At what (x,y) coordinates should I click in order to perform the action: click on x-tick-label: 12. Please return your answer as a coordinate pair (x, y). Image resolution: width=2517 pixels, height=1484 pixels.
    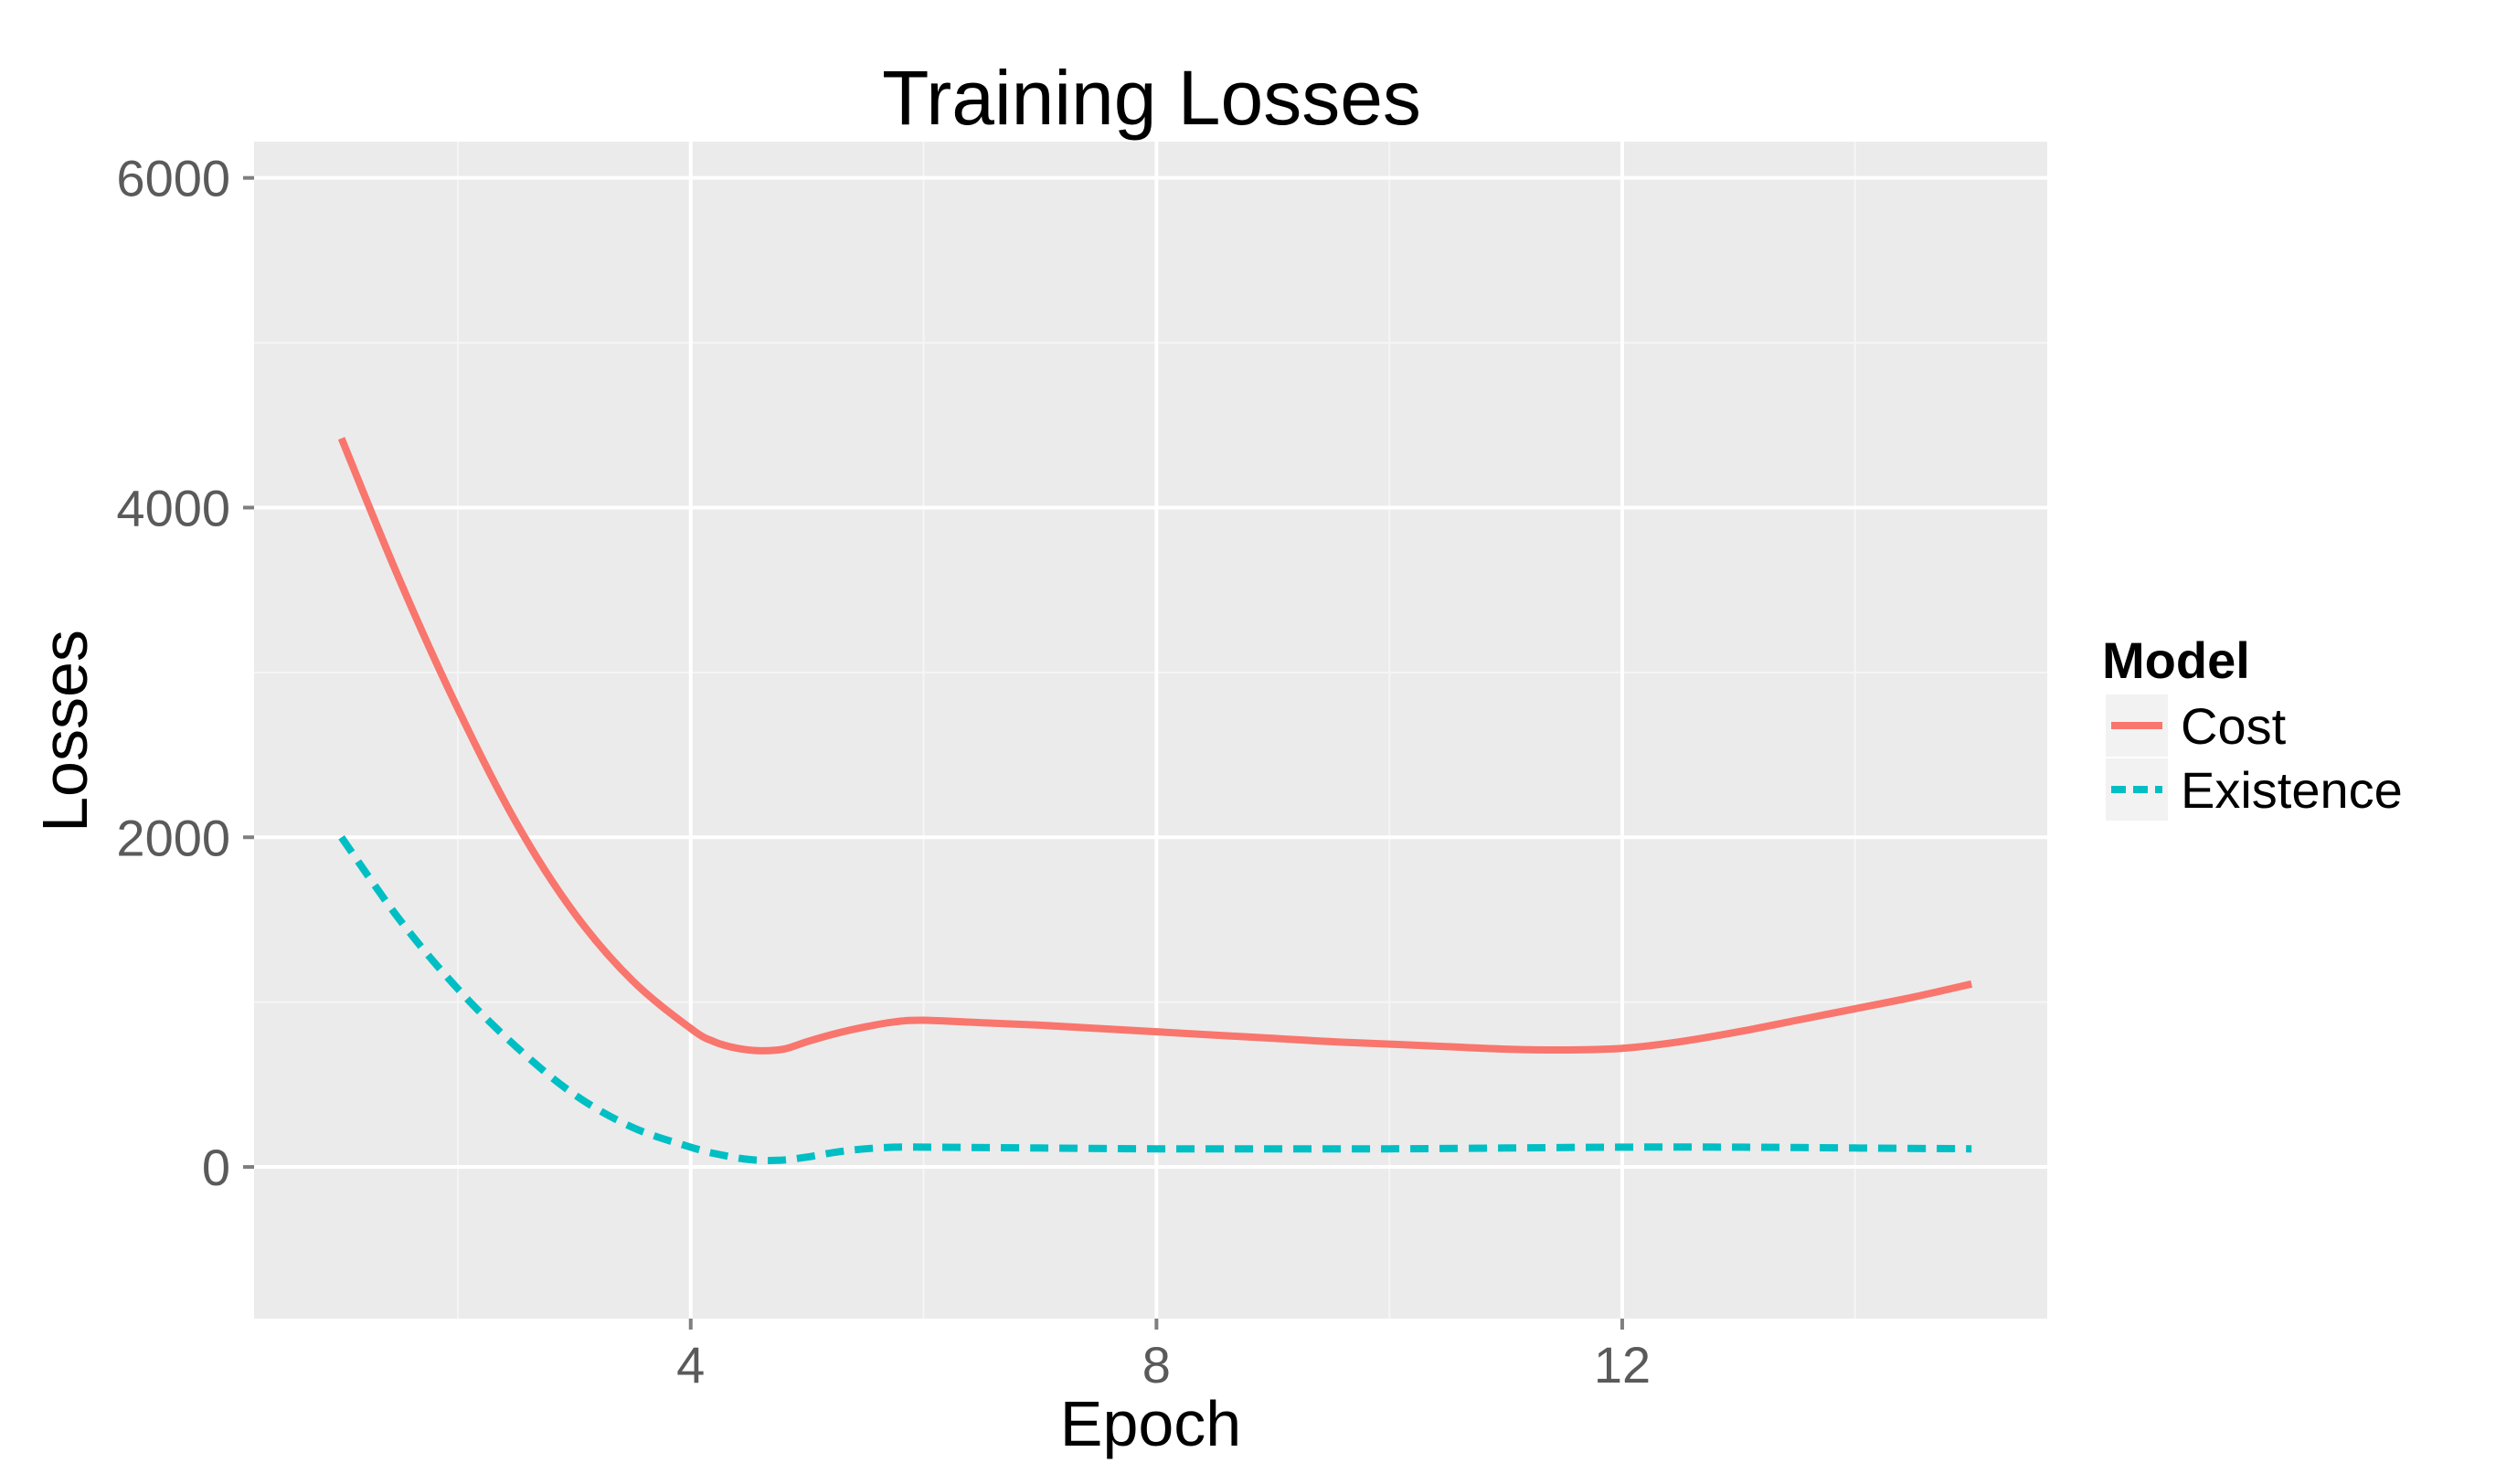
    Looking at the image, I should click on (1622, 1365).